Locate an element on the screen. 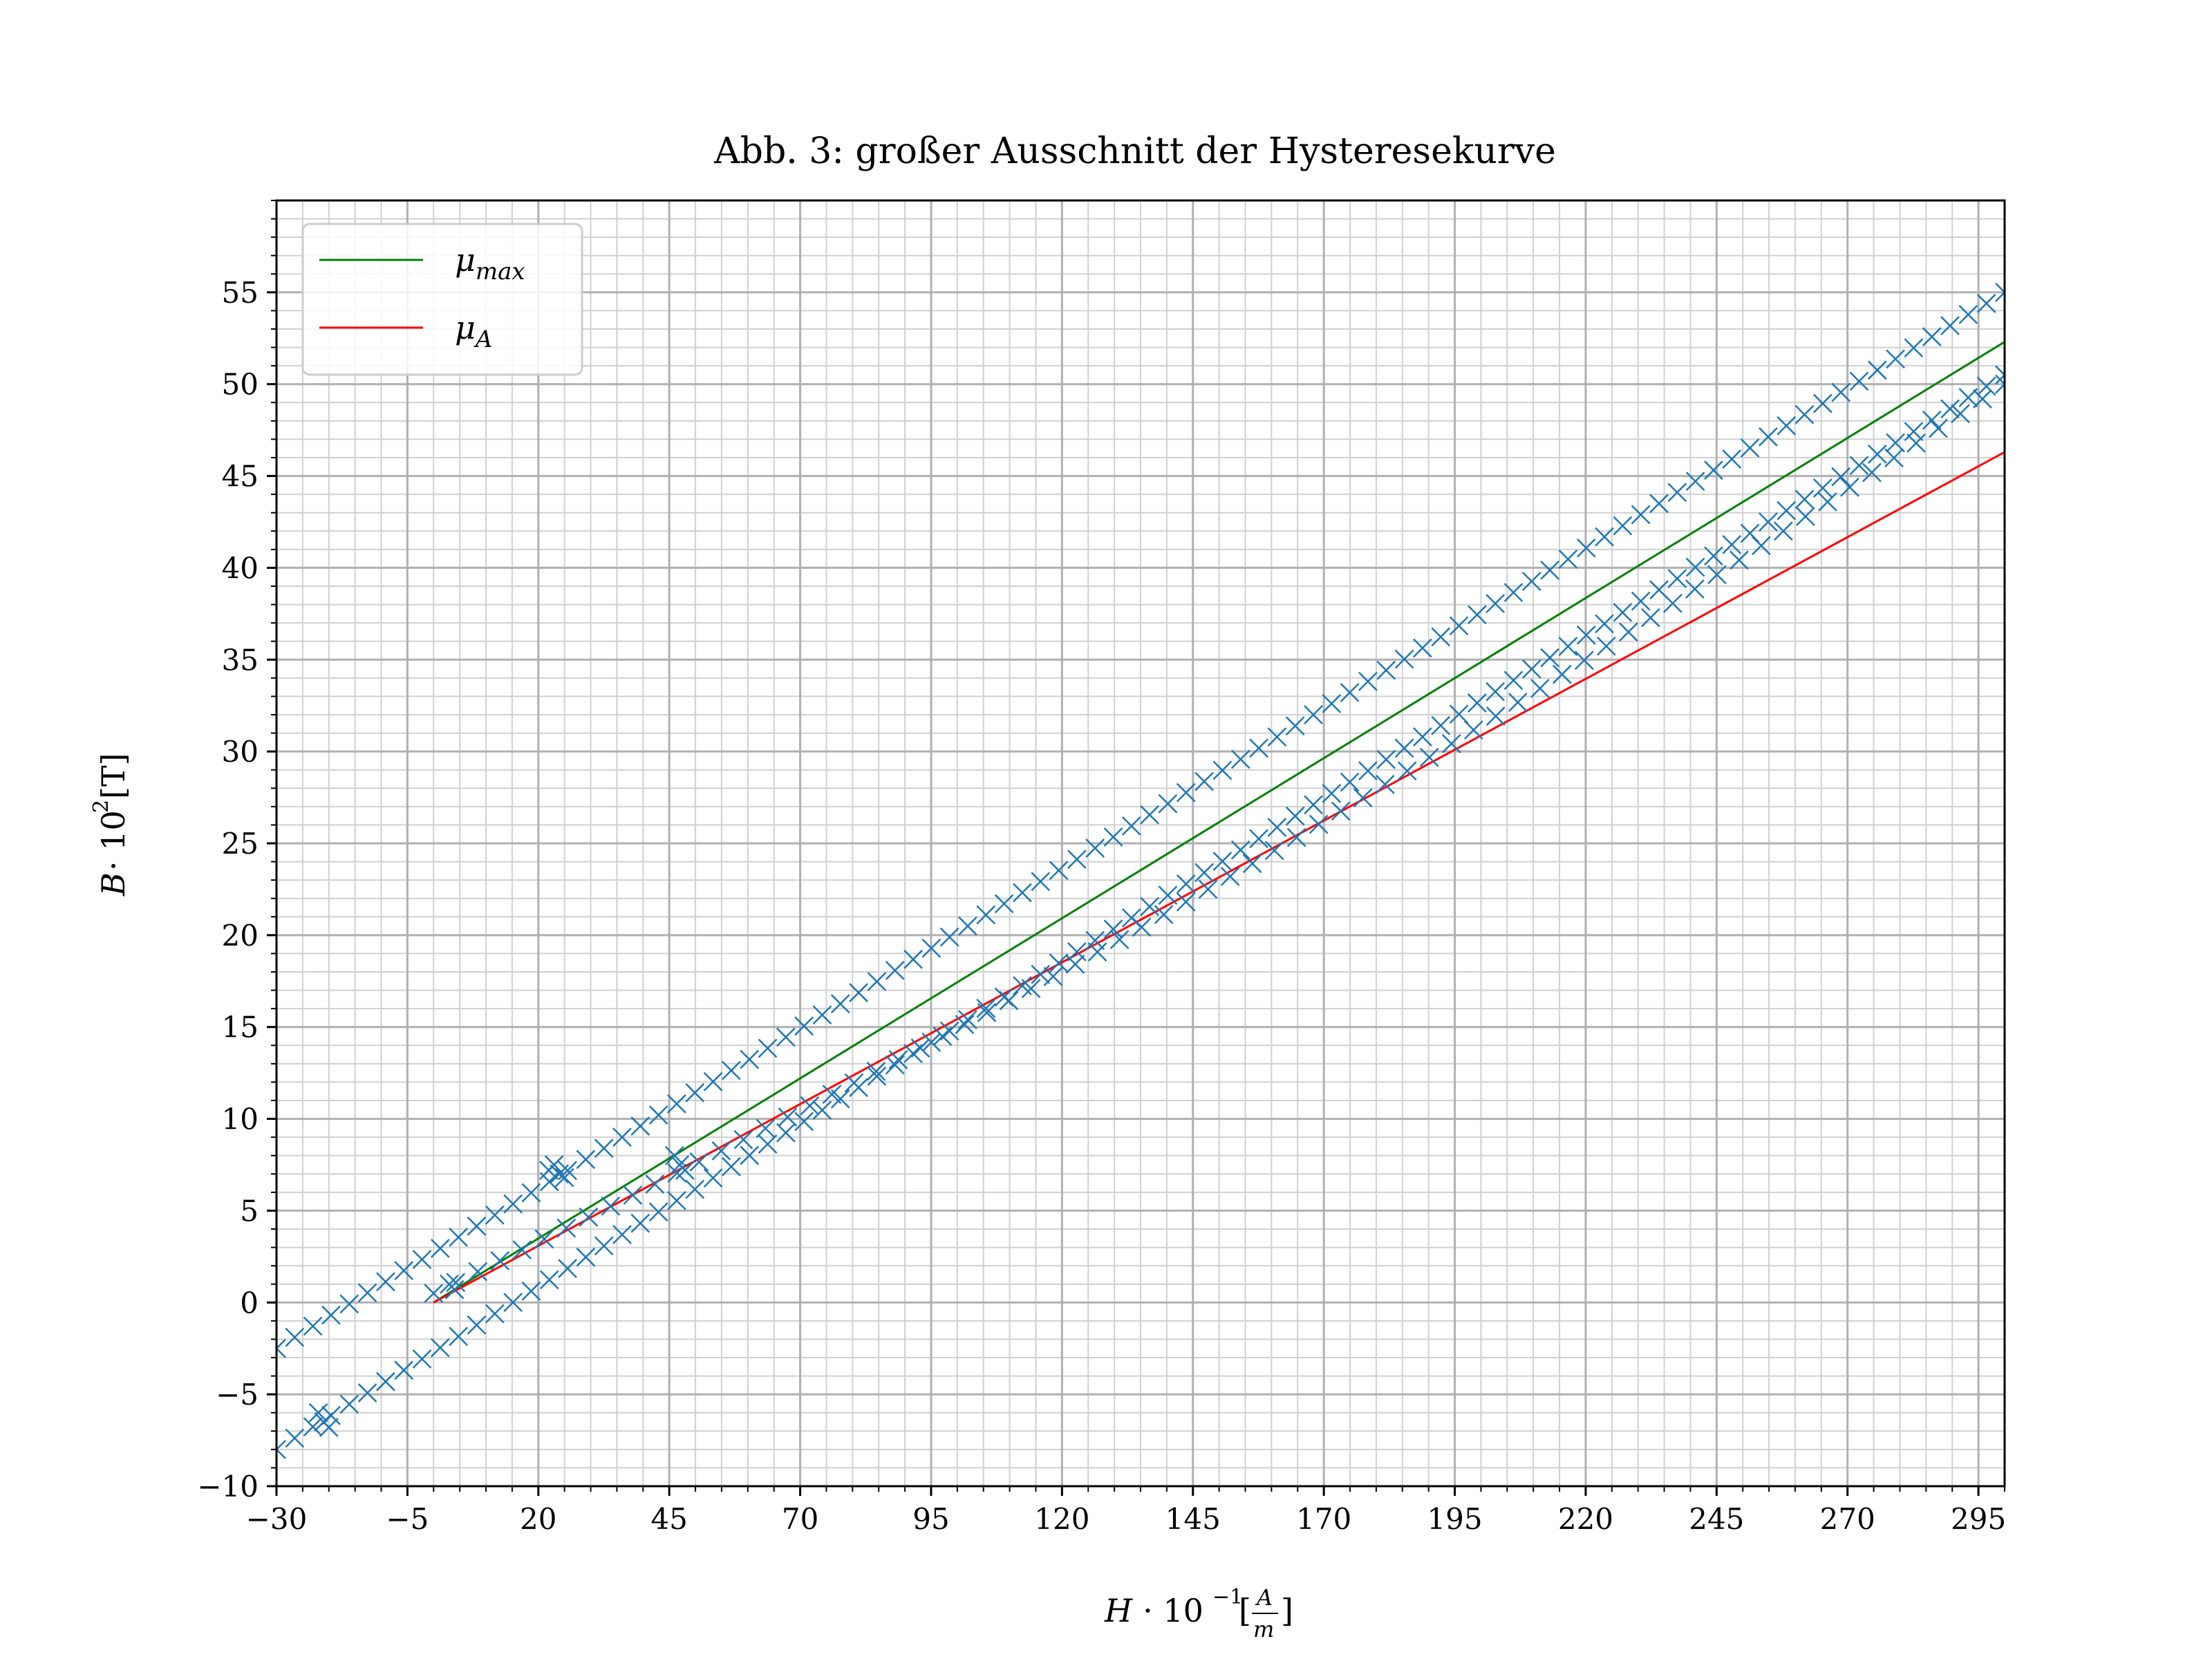 Image resolution: width=2212 pixels, height=1659 pixels. x-tick-label: 95 is located at coordinates (931, 1519).